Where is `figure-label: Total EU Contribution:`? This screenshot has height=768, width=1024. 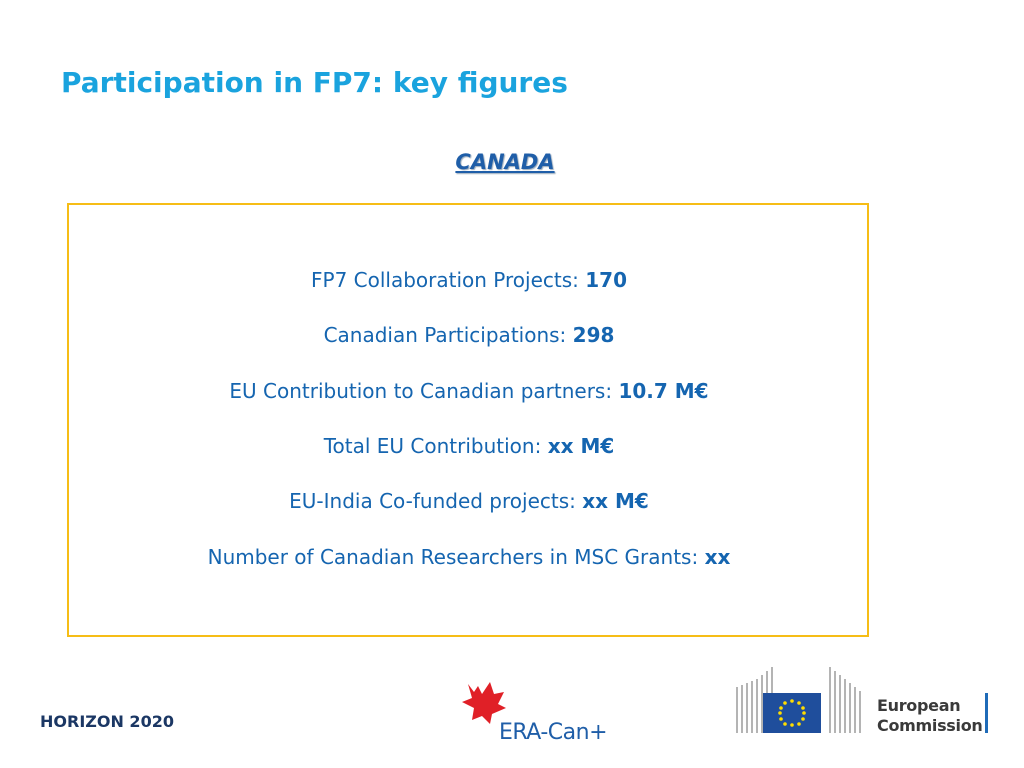 figure-label: Total EU Contribution: is located at coordinates (432, 445).